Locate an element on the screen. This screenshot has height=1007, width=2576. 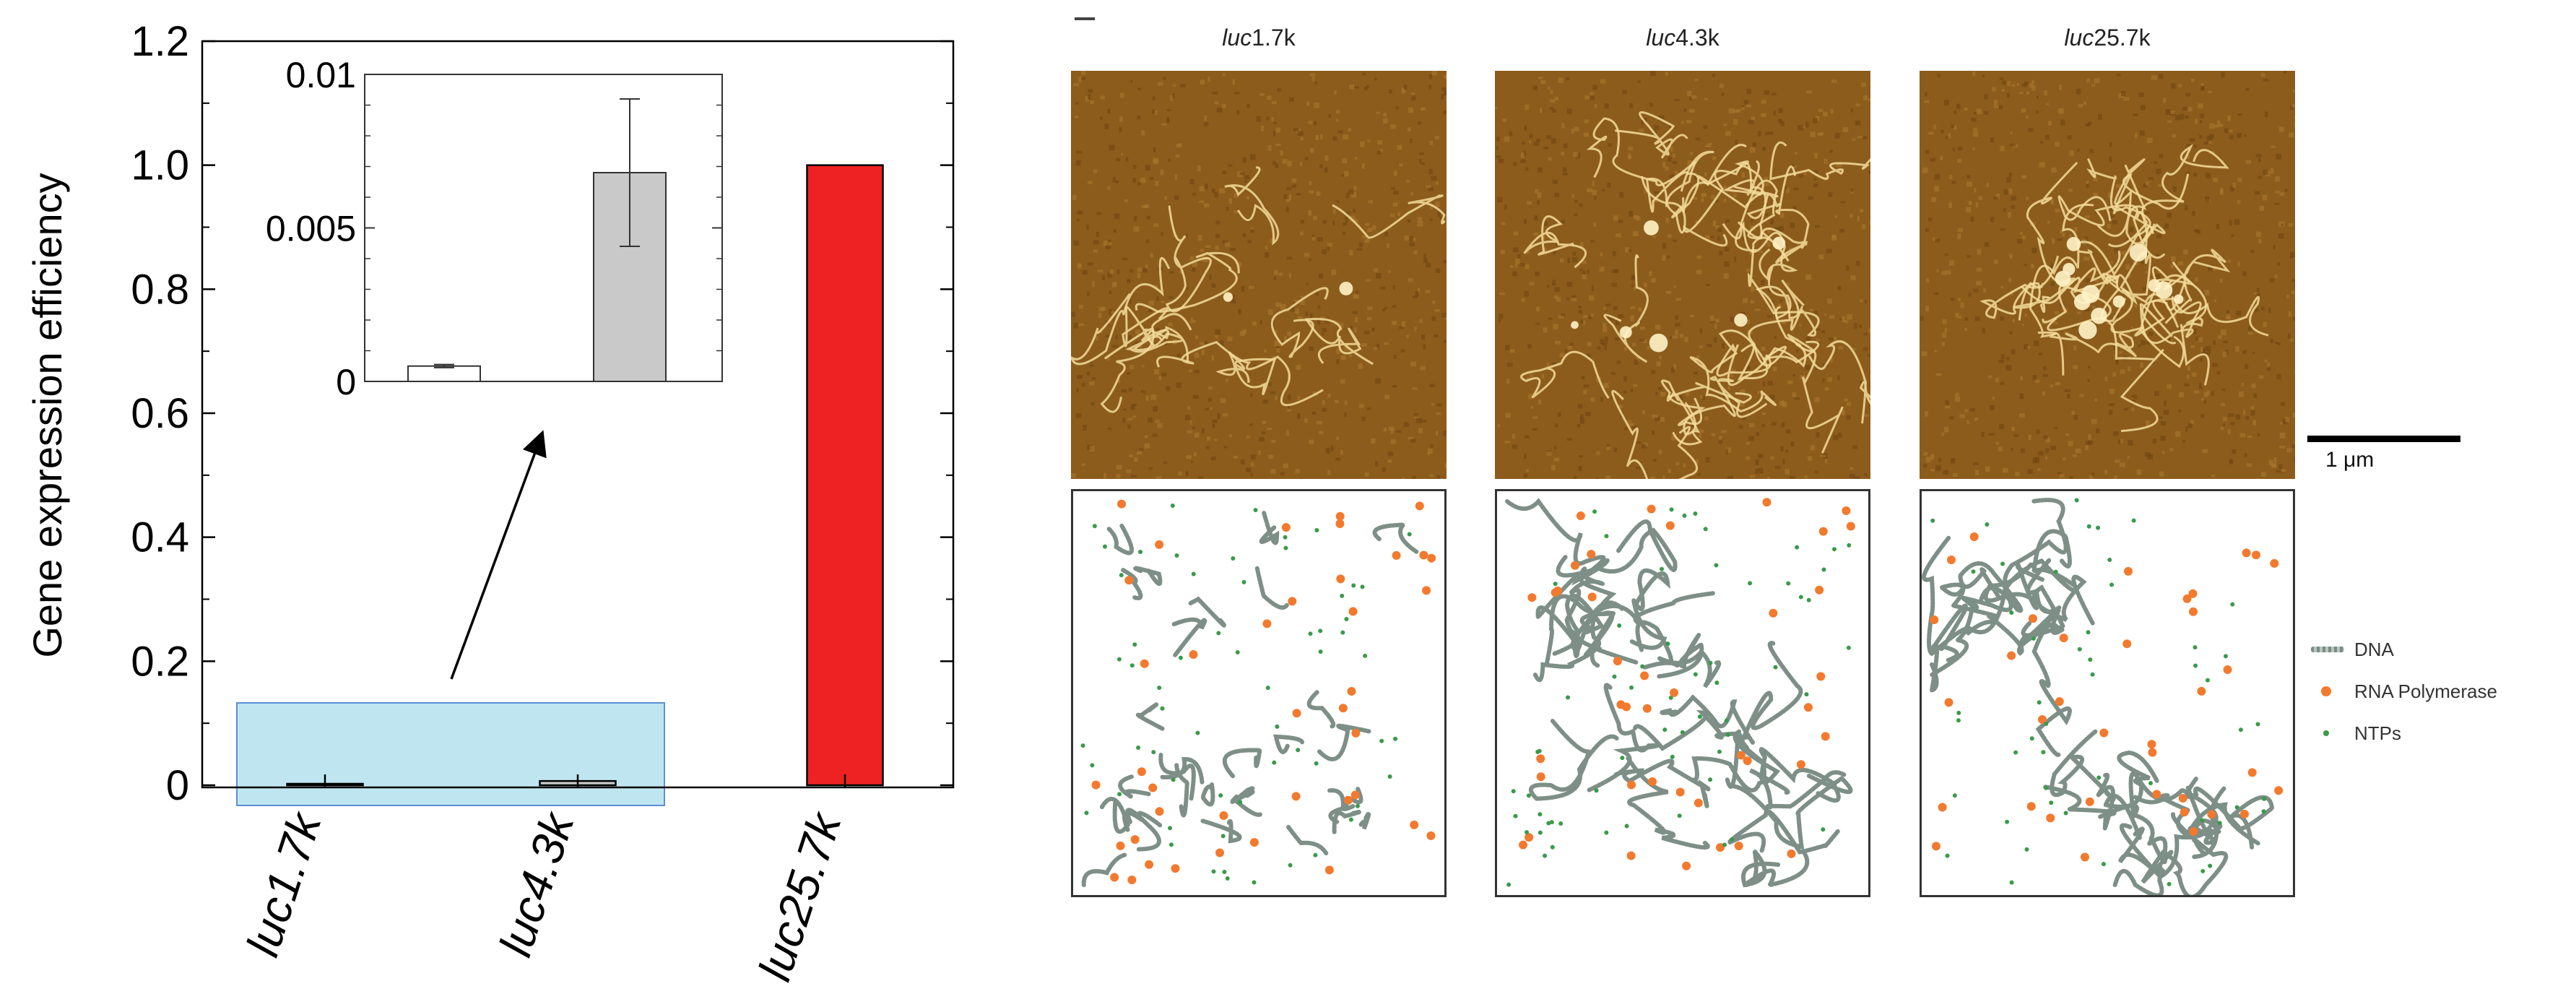
panel-label-1: luc1.7k is located at coordinates (1259, 38).